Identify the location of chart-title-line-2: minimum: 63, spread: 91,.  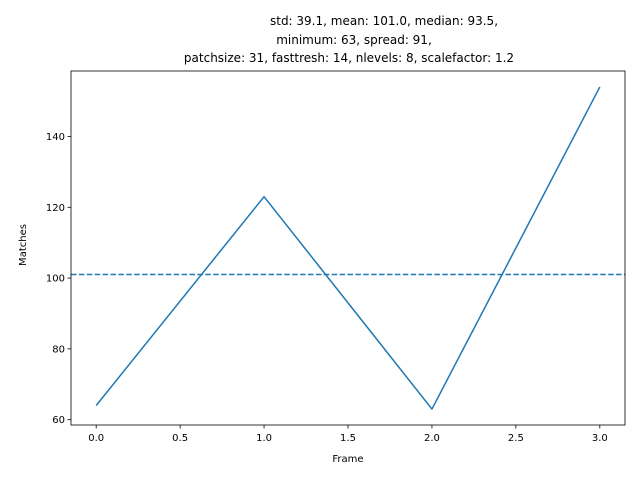
(354, 40).